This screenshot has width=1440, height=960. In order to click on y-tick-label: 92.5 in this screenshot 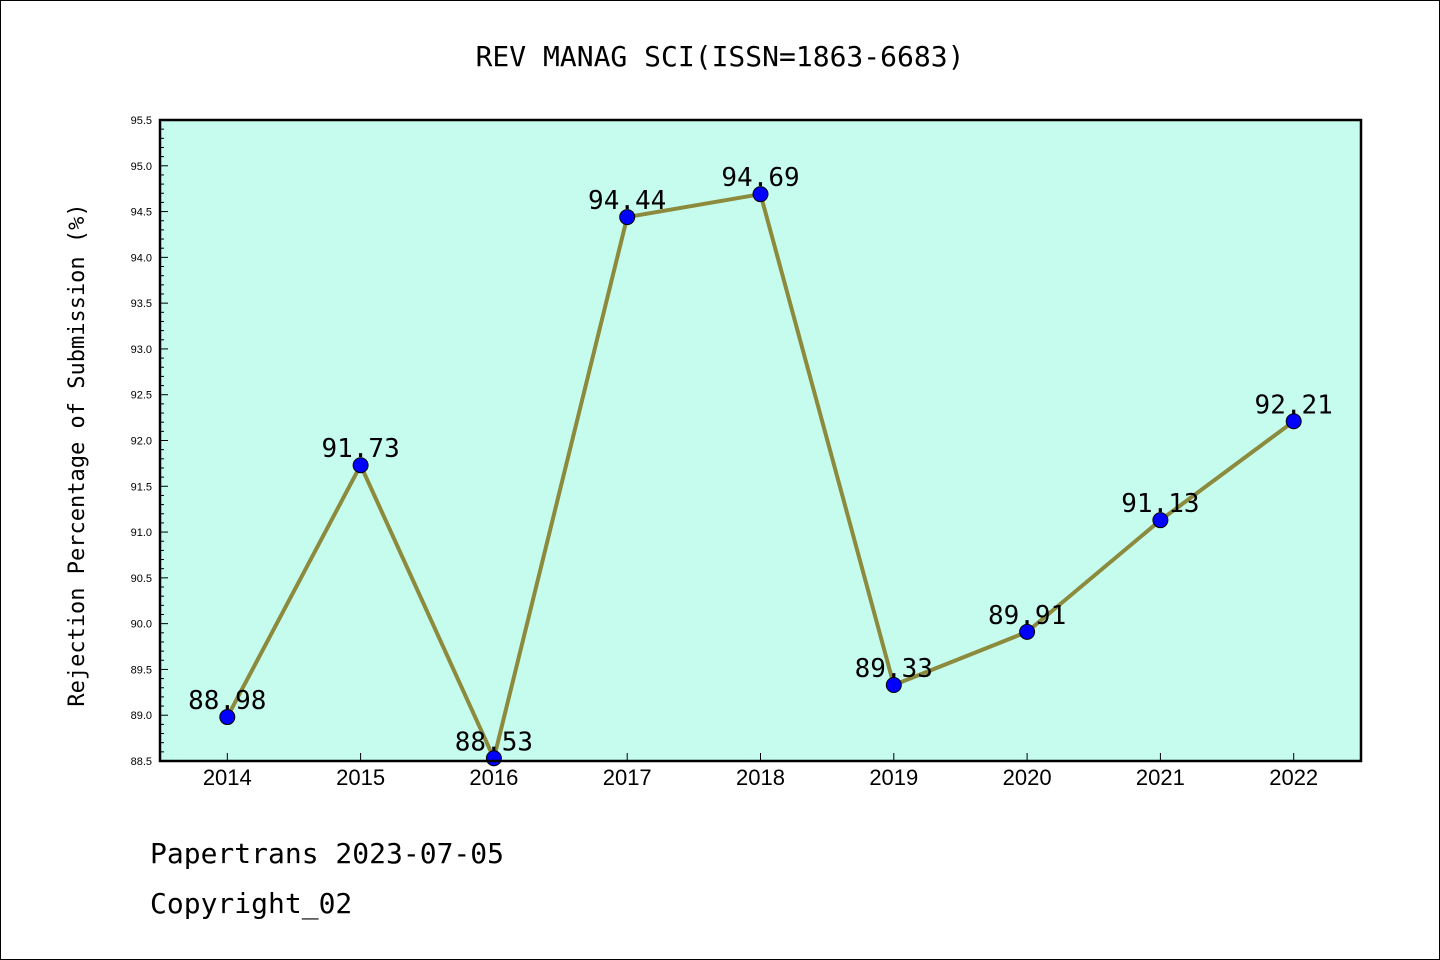, I will do `click(141, 396)`.